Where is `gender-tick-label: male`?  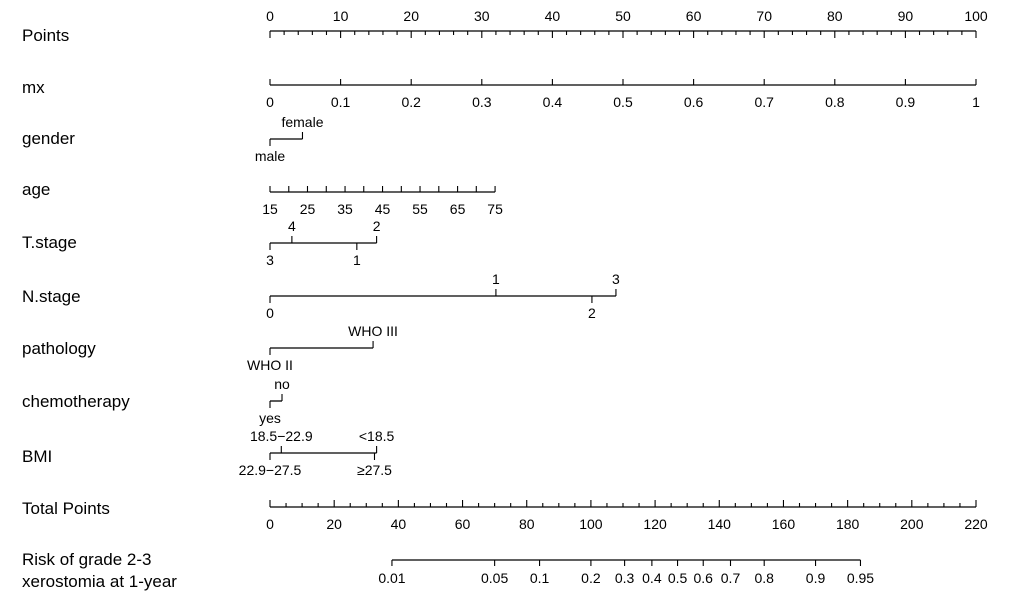
gender-tick-label: male is located at coordinates (270, 156).